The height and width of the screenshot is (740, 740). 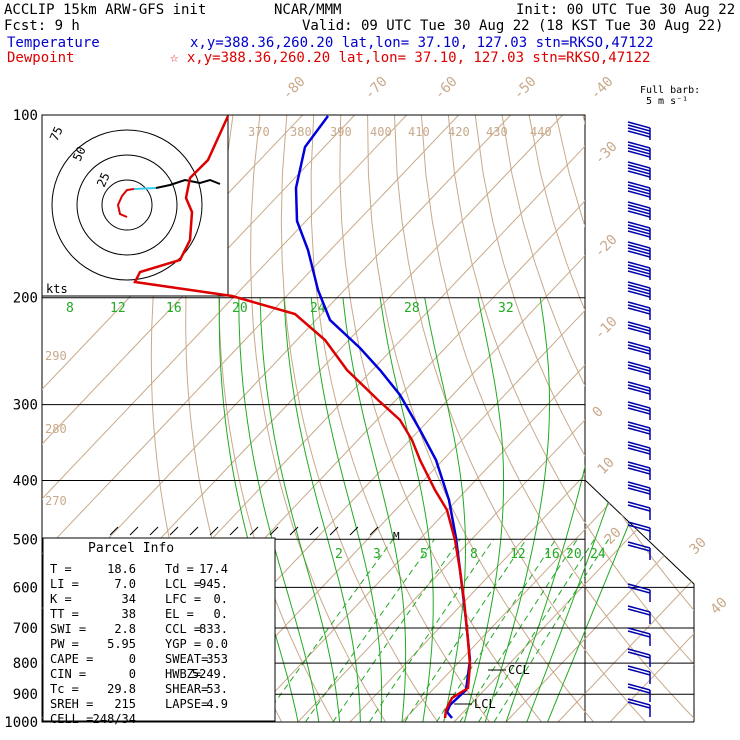 I want to click on parcel-info-value: SHEAR=, so click(x=186, y=689).